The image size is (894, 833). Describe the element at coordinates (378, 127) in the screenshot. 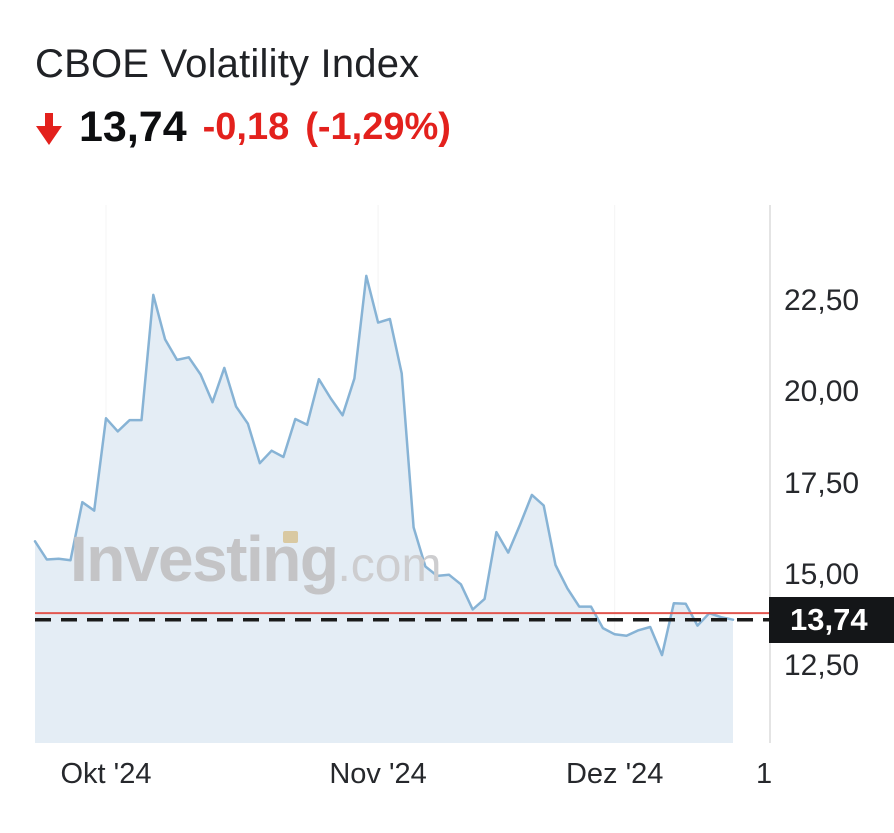

I see `price-change-percent: (-1,29%)` at that location.